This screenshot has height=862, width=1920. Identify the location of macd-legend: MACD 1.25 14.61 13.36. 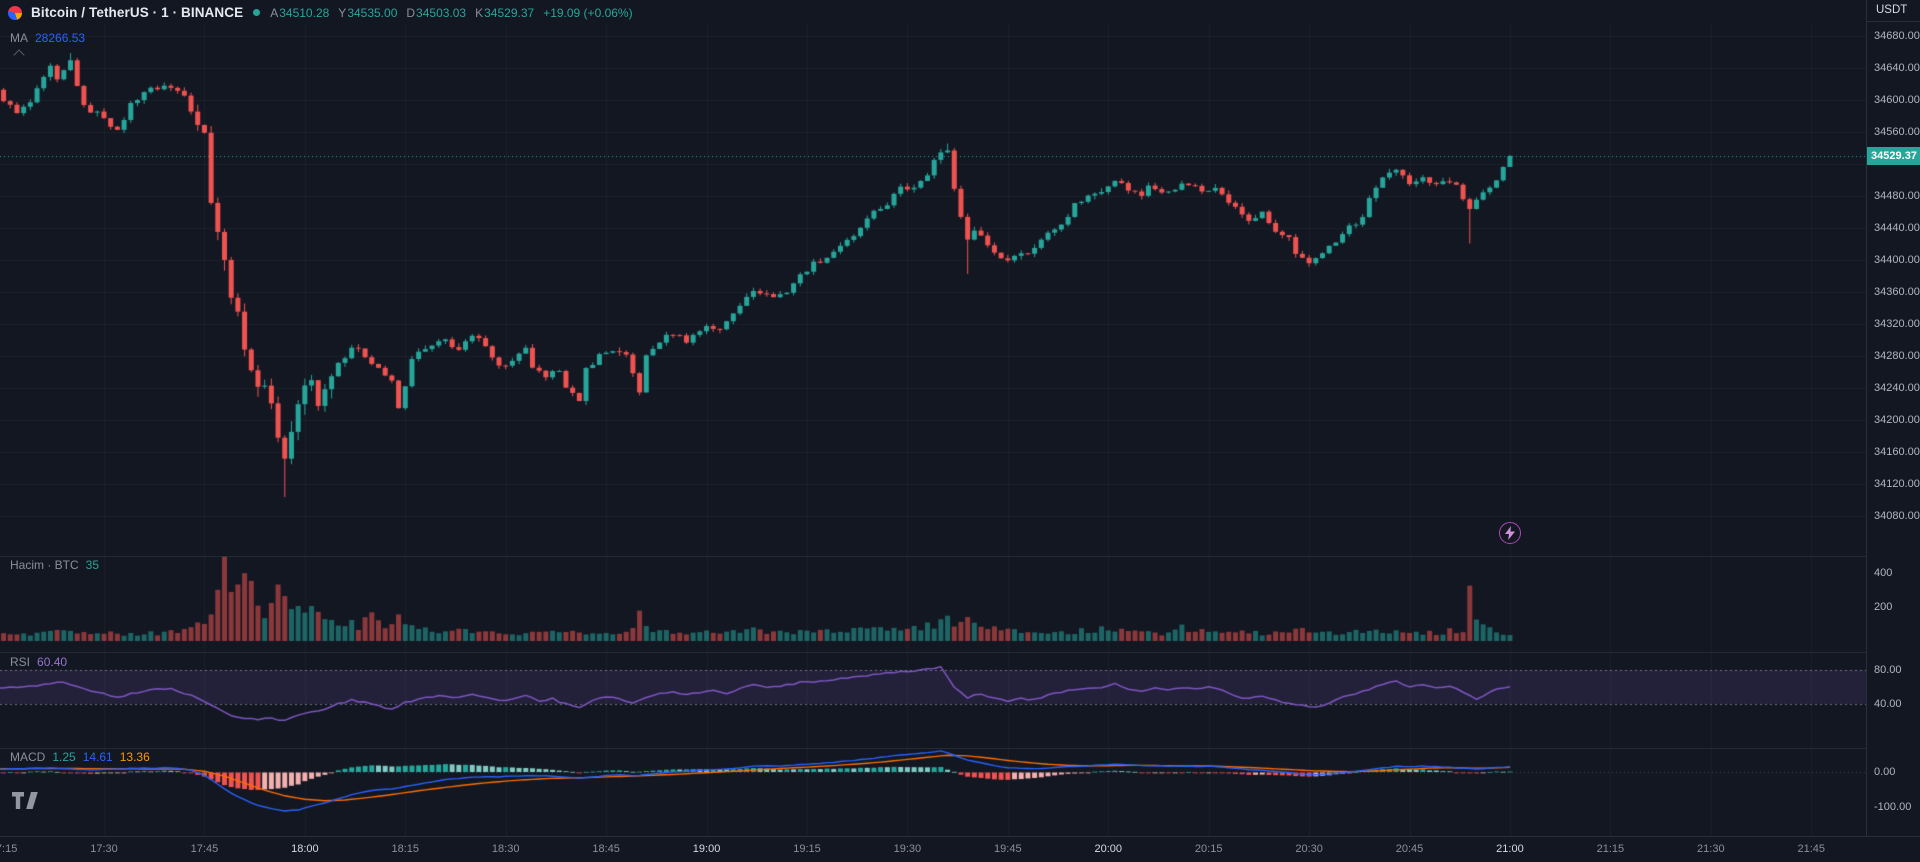
(80, 757).